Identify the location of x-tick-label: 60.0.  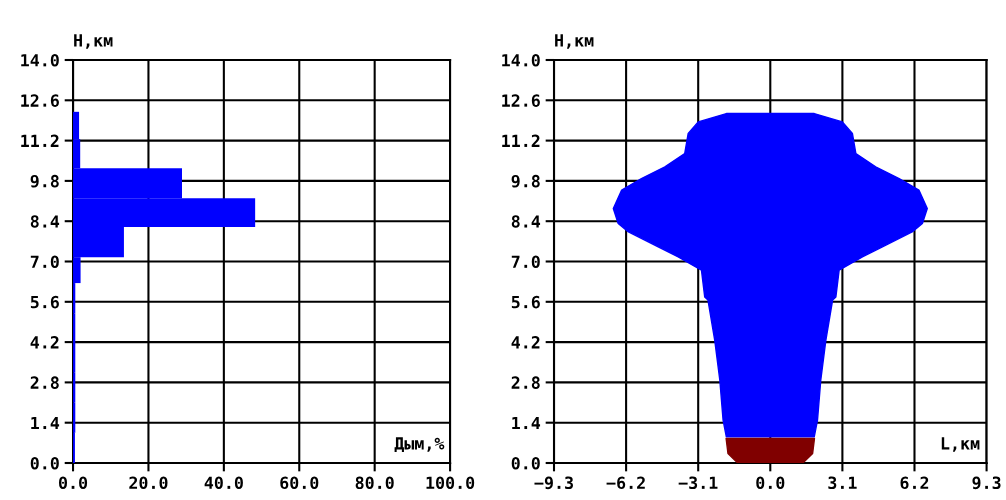
(299, 483).